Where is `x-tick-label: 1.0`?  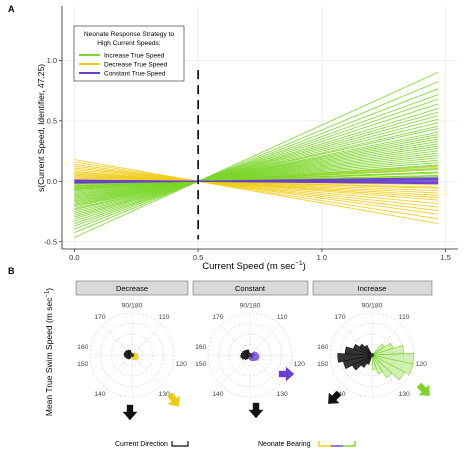
x-tick-label: 1.0 is located at coordinates (322, 257).